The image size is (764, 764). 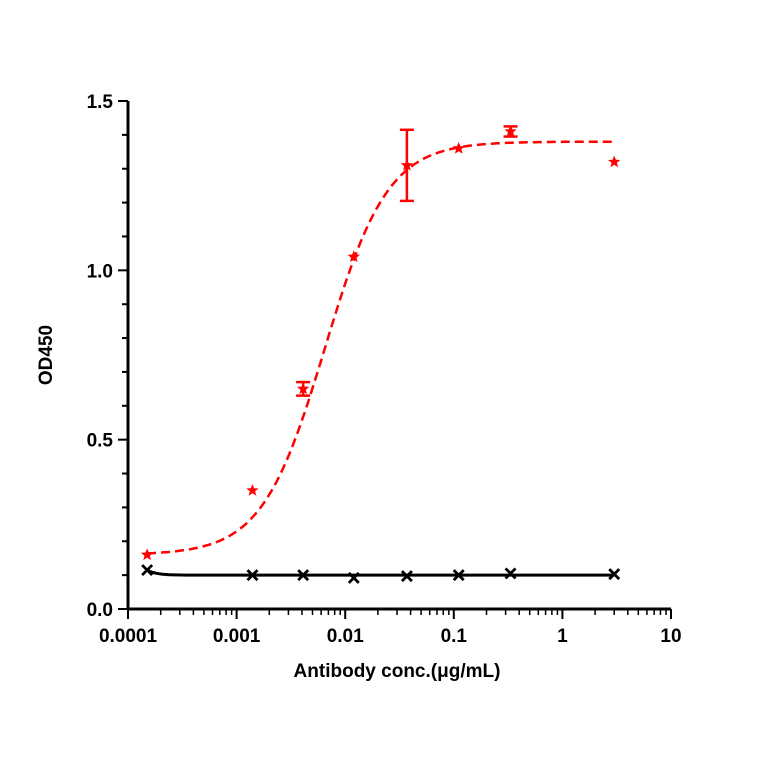 I want to click on y-tick-label: 1.0, so click(x=100, y=271).